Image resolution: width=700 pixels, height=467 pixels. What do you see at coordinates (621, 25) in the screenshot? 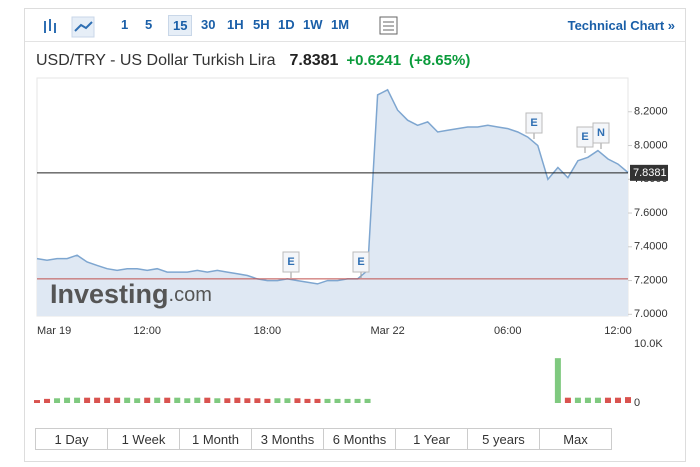
I see `technical-chart-link: Technical Chart »` at bounding box center [621, 25].